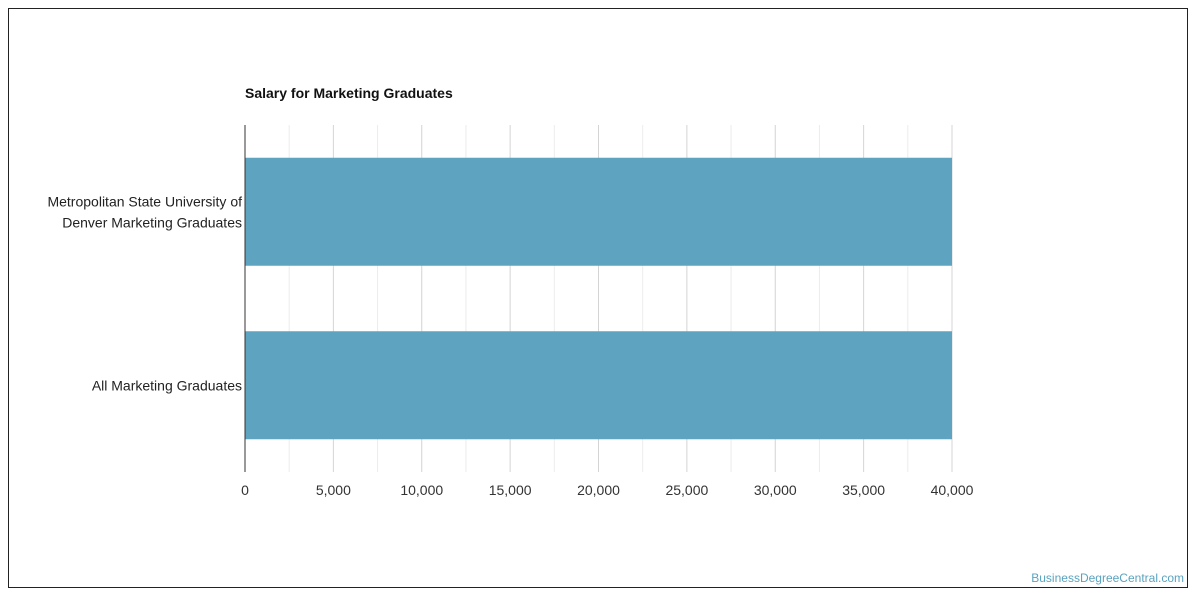 This screenshot has height=600, width=1200. What do you see at coordinates (598, 490) in the screenshot?
I see `x-tick-label: 20,000` at bounding box center [598, 490].